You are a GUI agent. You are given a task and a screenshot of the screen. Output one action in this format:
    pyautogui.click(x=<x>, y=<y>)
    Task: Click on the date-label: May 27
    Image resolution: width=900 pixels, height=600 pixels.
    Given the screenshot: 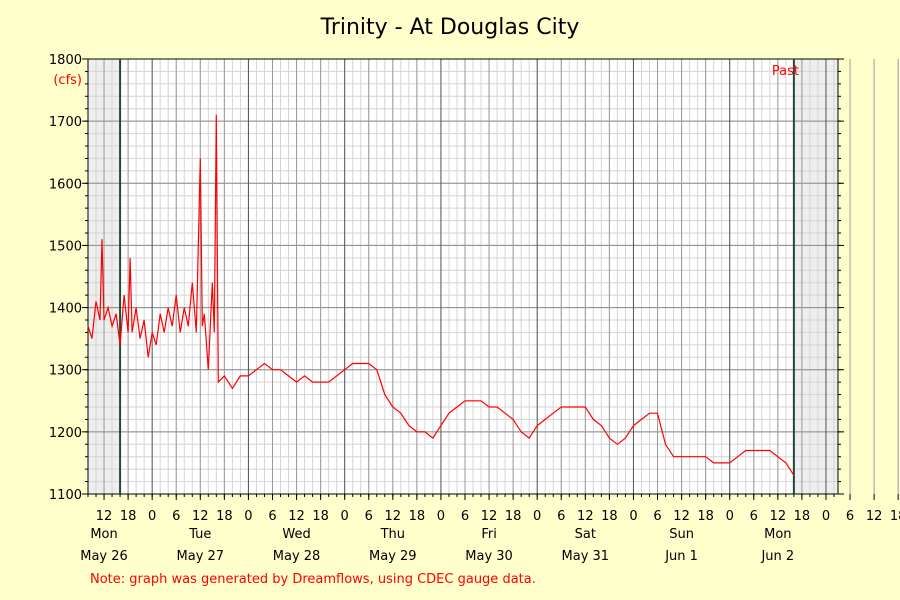 What is the action you would take?
    pyautogui.click(x=201, y=556)
    